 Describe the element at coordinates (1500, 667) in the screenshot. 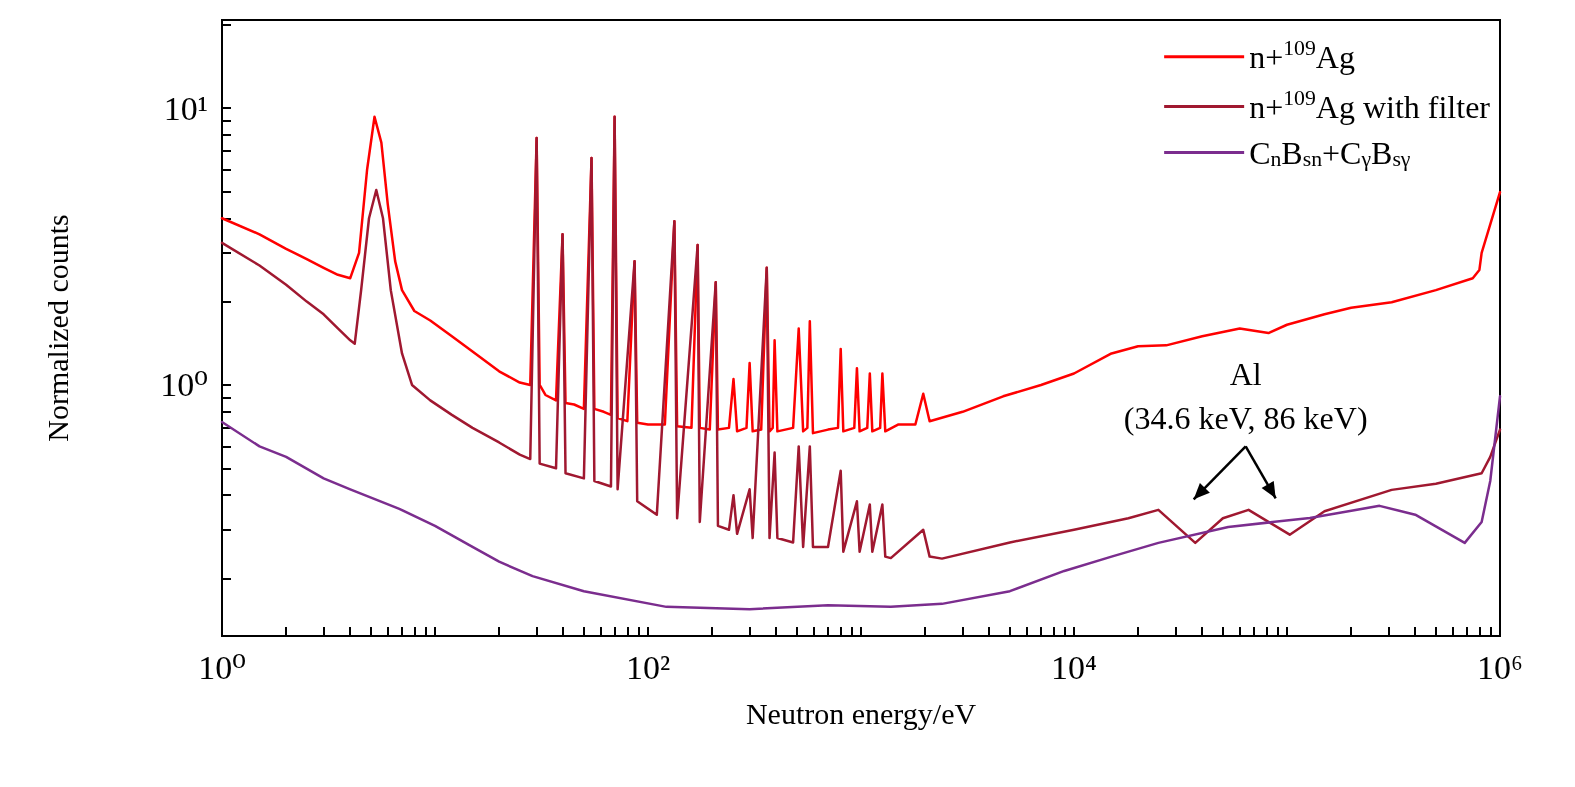

I see `x-tick-label: 10⁶` at that location.